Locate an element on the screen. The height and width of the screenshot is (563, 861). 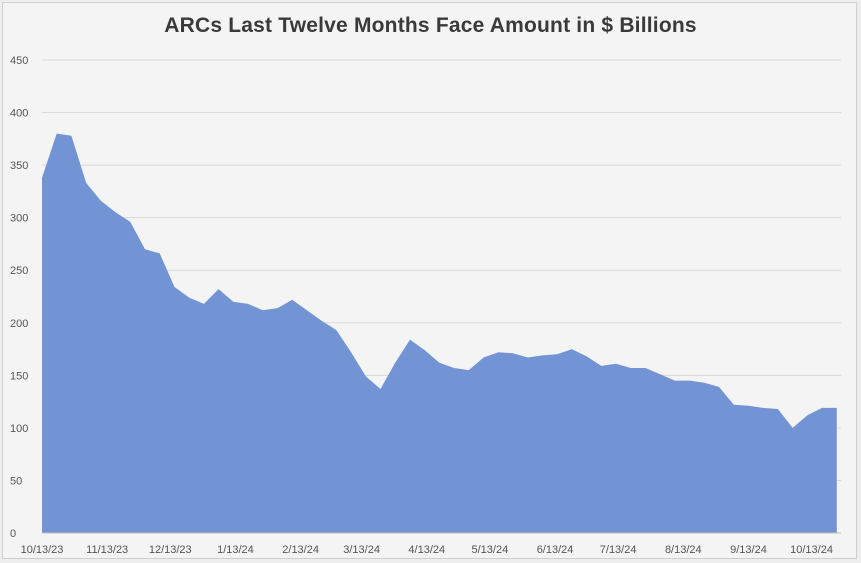
y-tick-label-450: 450 is located at coordinates (19, 61).